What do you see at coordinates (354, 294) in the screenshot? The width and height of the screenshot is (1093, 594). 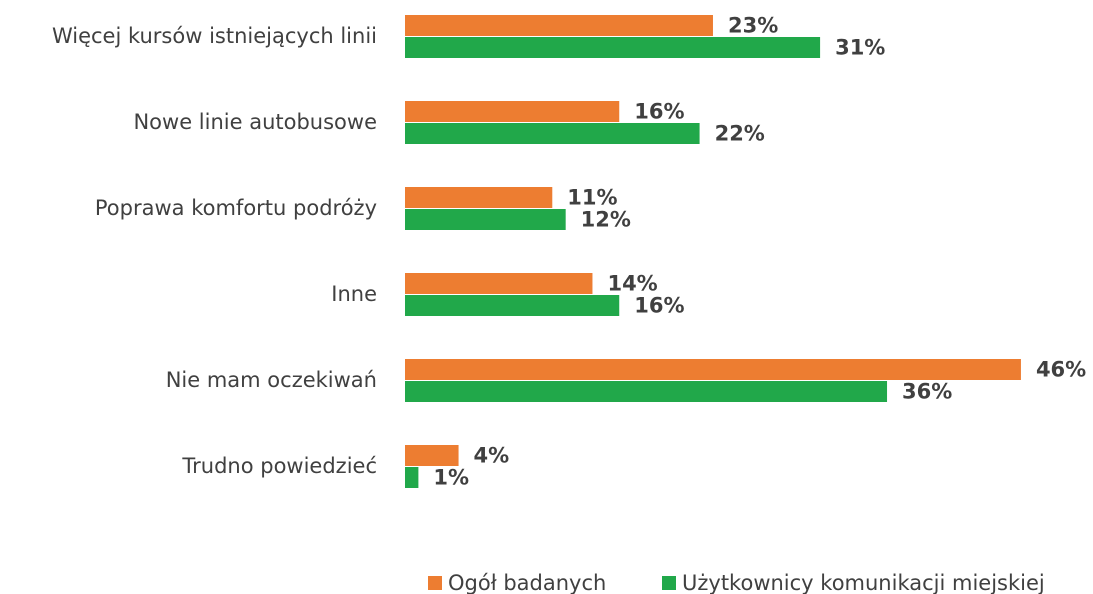 I see `category-label: Inne` at bounding box center [354, 294].